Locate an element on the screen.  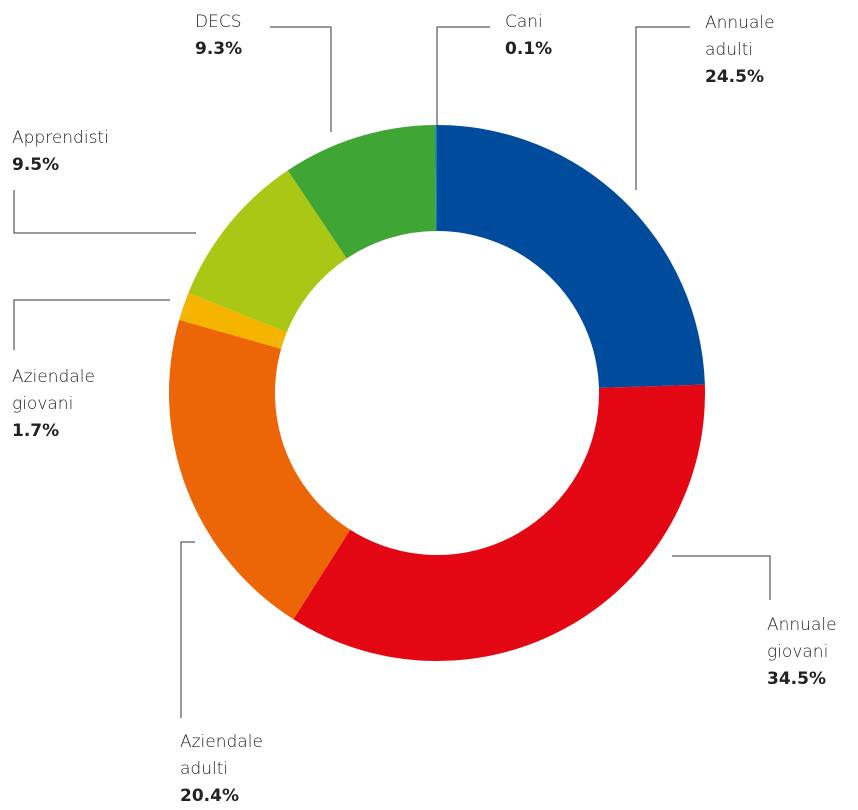
value-label: 9.5% is located at coordinates (36, 165).